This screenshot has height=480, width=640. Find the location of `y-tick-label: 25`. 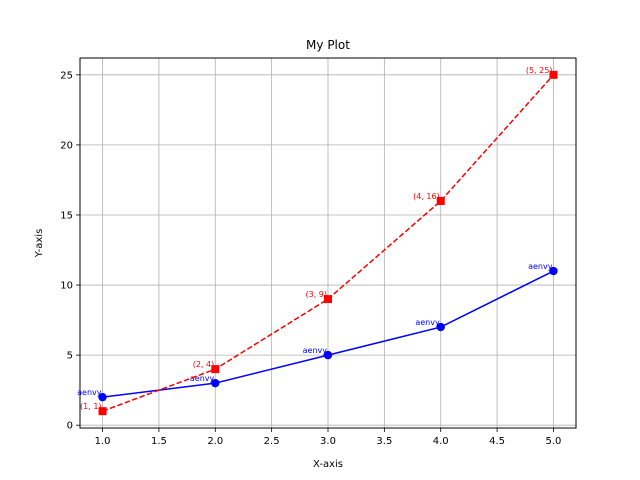

y-tick-label: 25 is located at coordinates (66, 75).